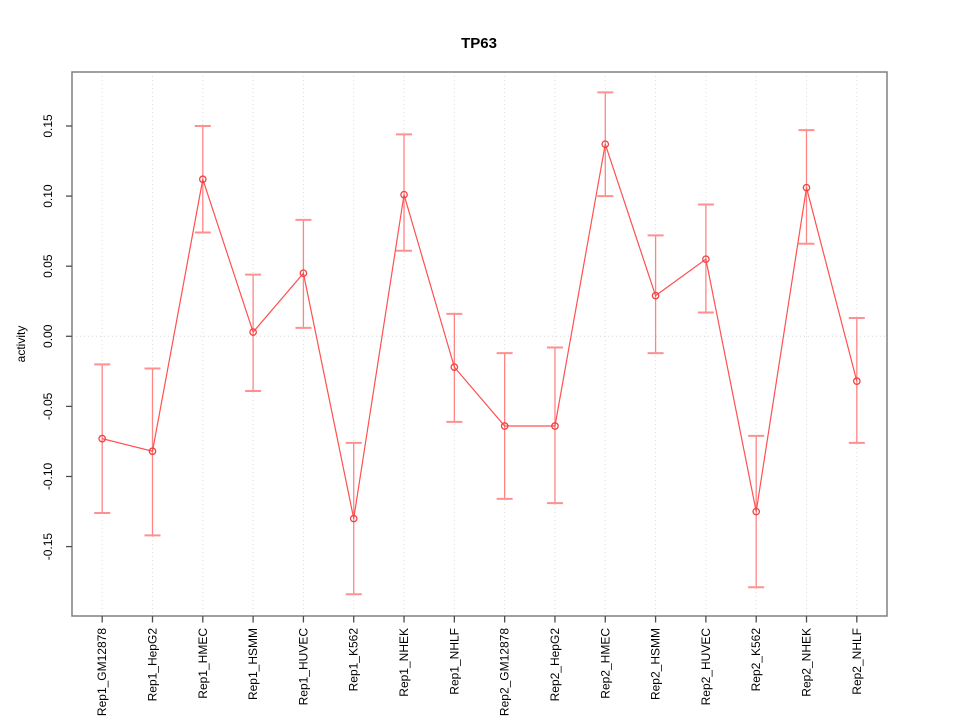  I want to click on y-tick-label: 0.00, so click(48, 336).